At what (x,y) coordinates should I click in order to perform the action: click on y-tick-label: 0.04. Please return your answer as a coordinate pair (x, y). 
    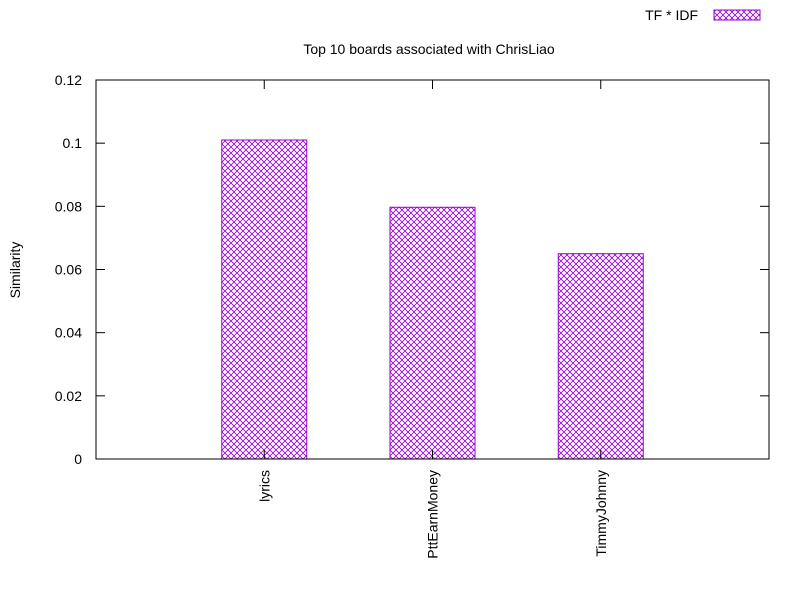
    Looking at the image, I should click on (68, 333).